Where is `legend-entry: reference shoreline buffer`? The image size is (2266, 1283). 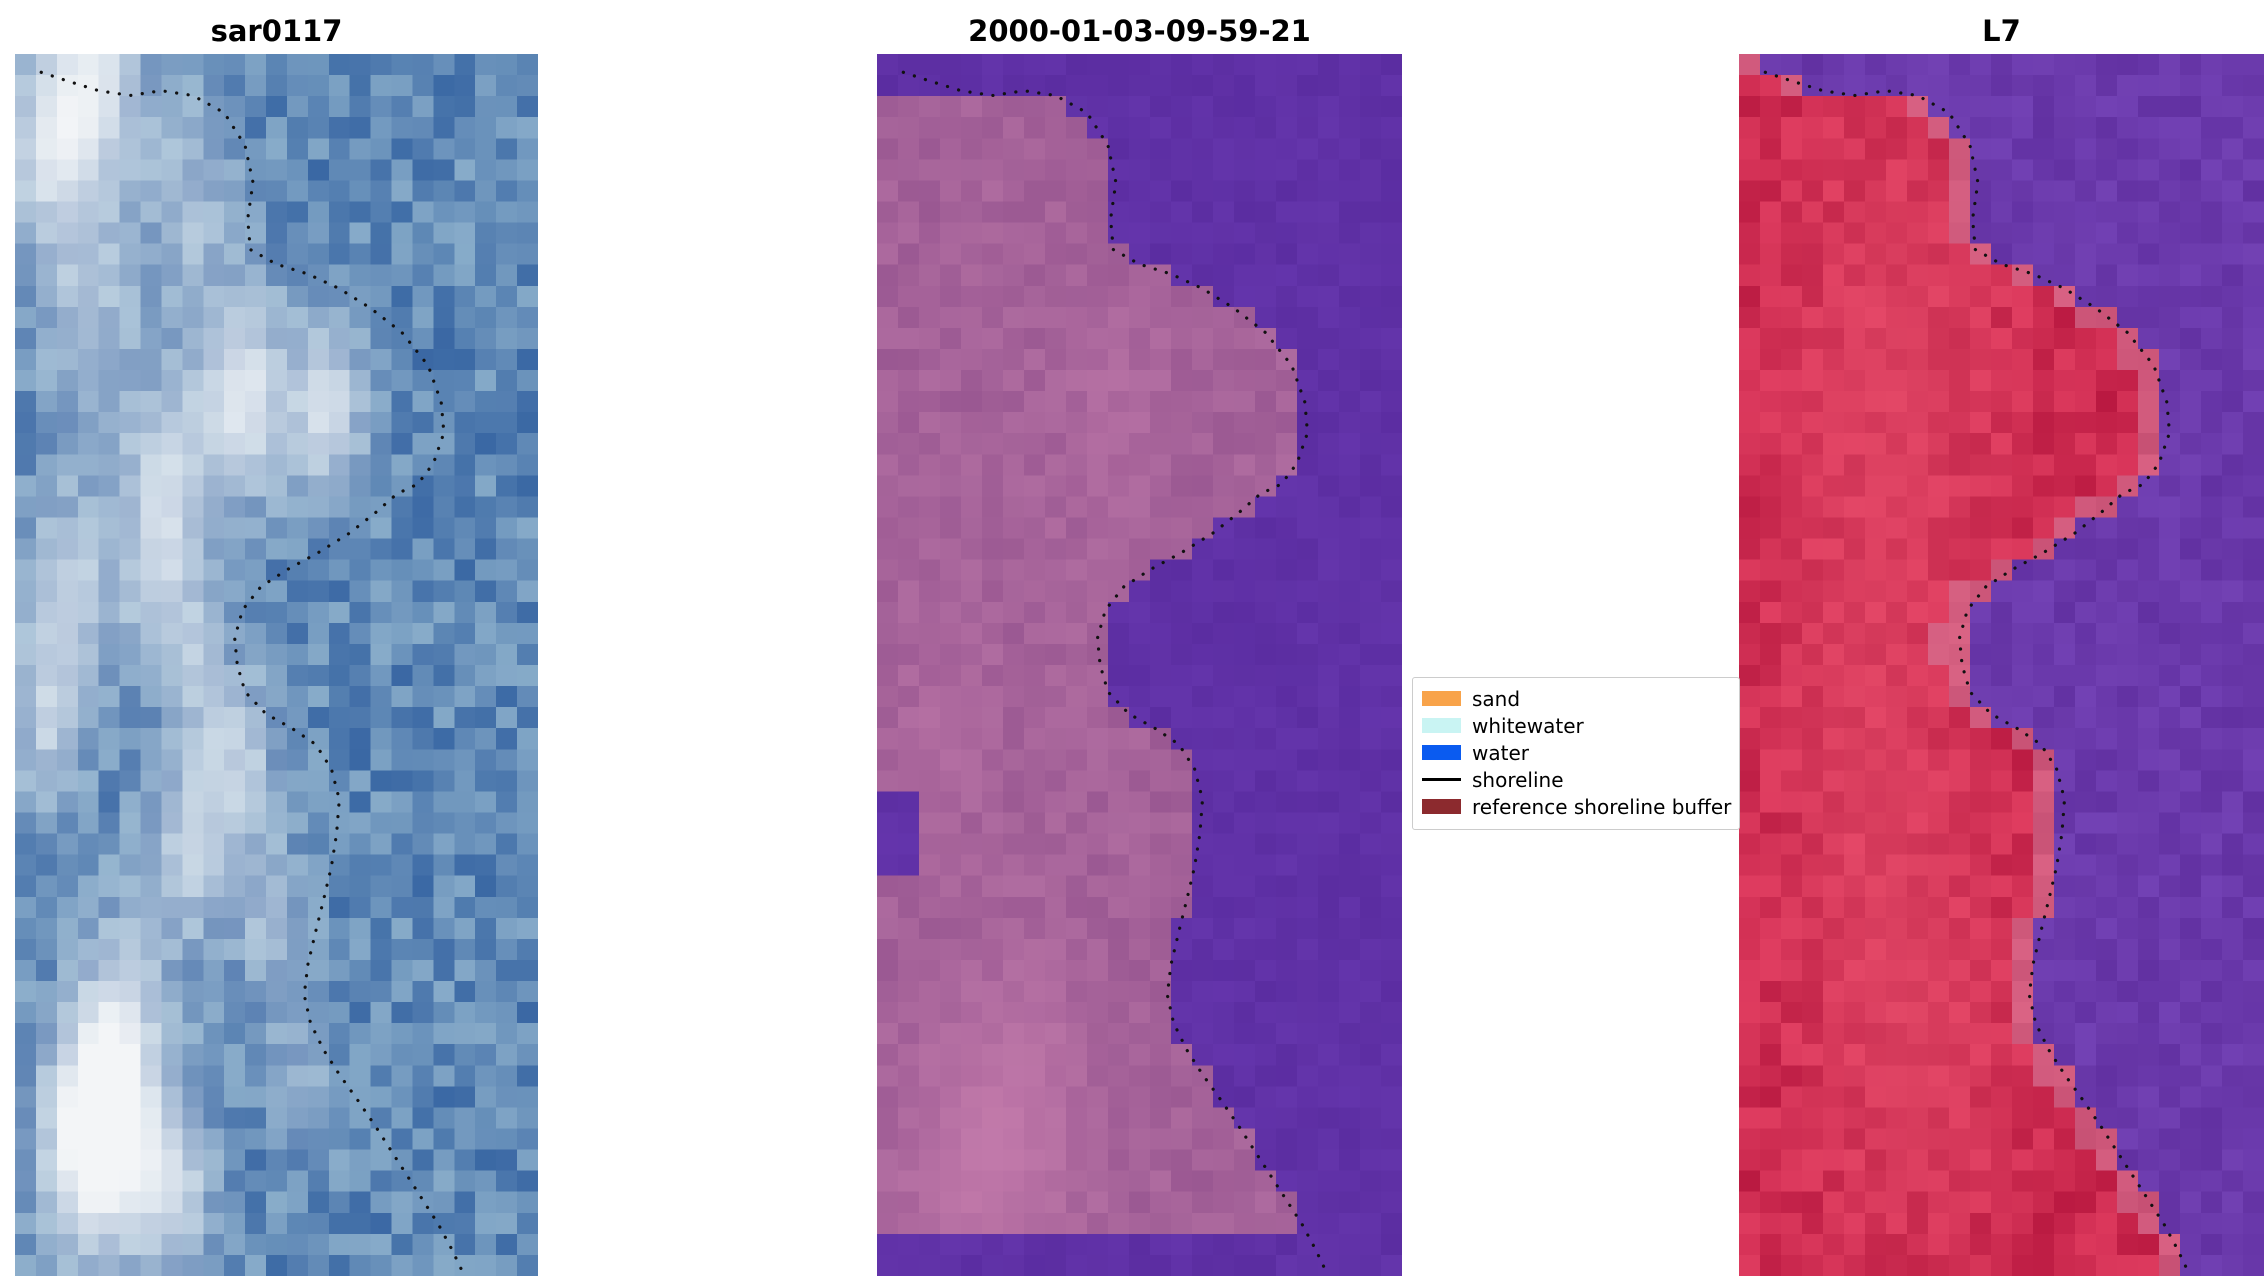
legend-entry: reference shoreline buffer is located at coordinates (1577, 806).